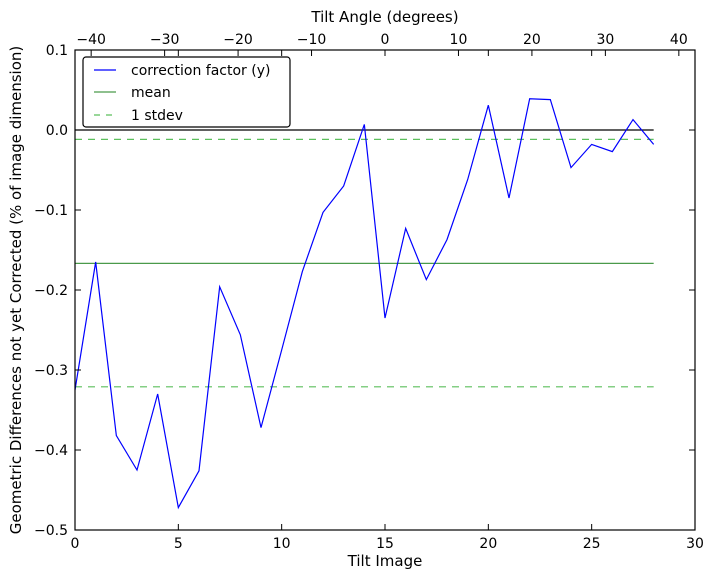 Image resolution: width=714 pixels, height=583 pixels. I want to click on top-x-tick-label: 20, so click(532, 40).